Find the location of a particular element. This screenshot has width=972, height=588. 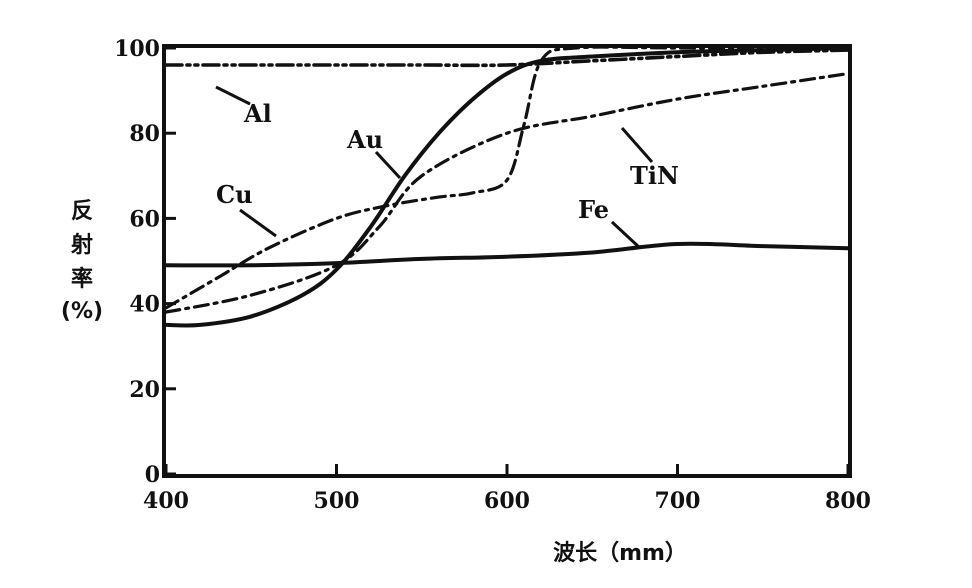

y-tick-label: 20 is located at coordinates (144, 390).